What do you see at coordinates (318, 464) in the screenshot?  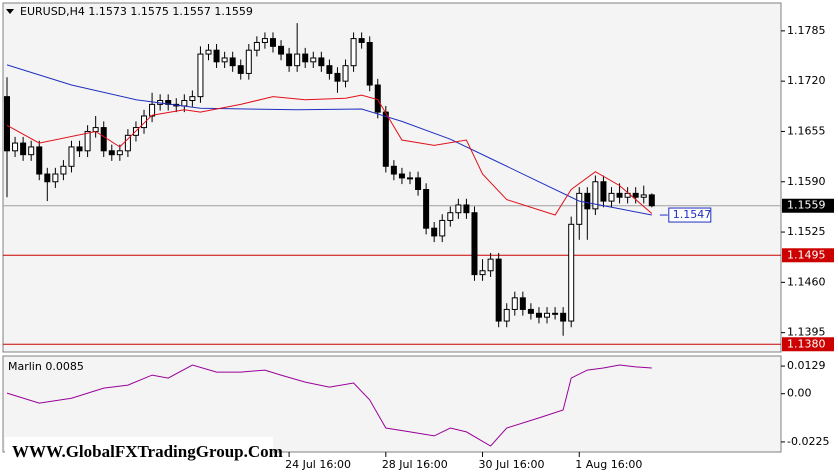 I see `x-tick-label: 24 Jul 16:00` at bounding box center [318, 464].